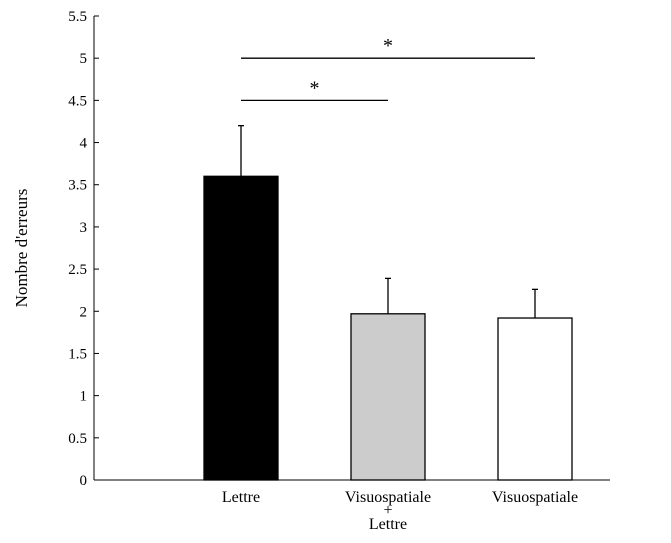 This screenshot has height=543, width=671. I want to click on category-label: Visuospatiale, so click(535, 497).